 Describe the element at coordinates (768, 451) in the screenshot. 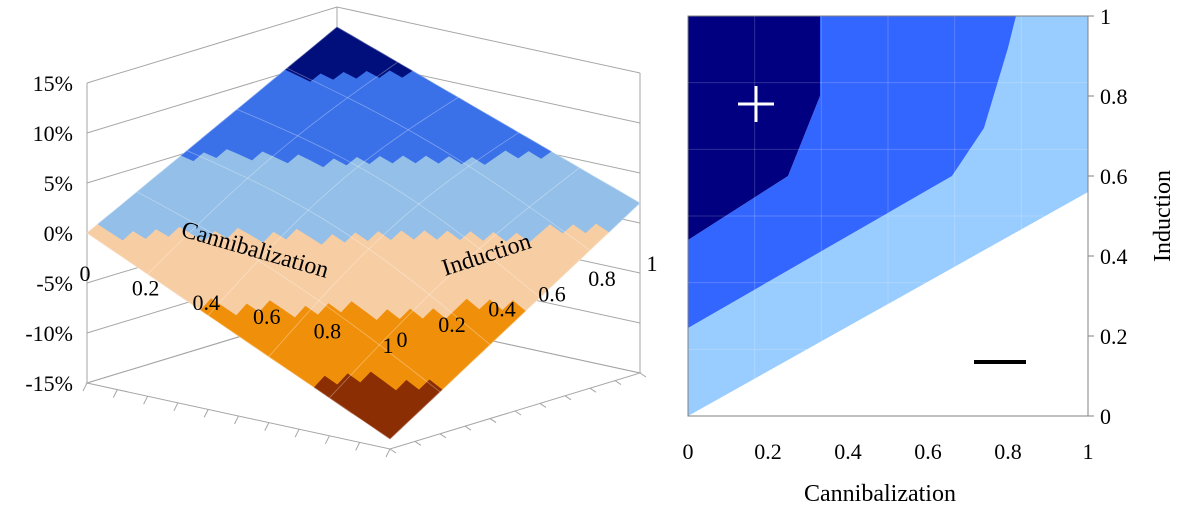

I see `x-tick-label: 0.2` at that location.